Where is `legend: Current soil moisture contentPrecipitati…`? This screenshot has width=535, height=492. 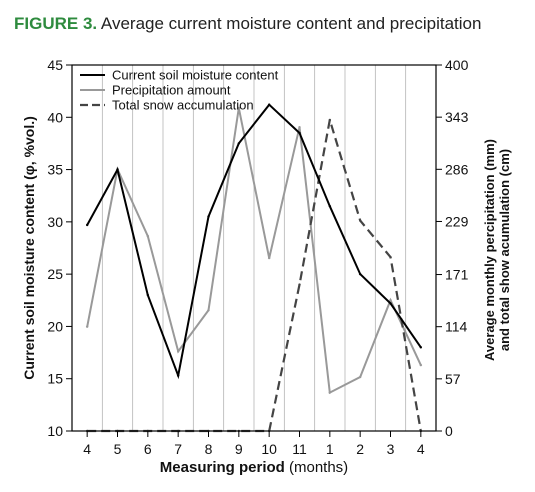
legend: Current soil moisture contentPrecipitati… is located at coordinates (179, 90).